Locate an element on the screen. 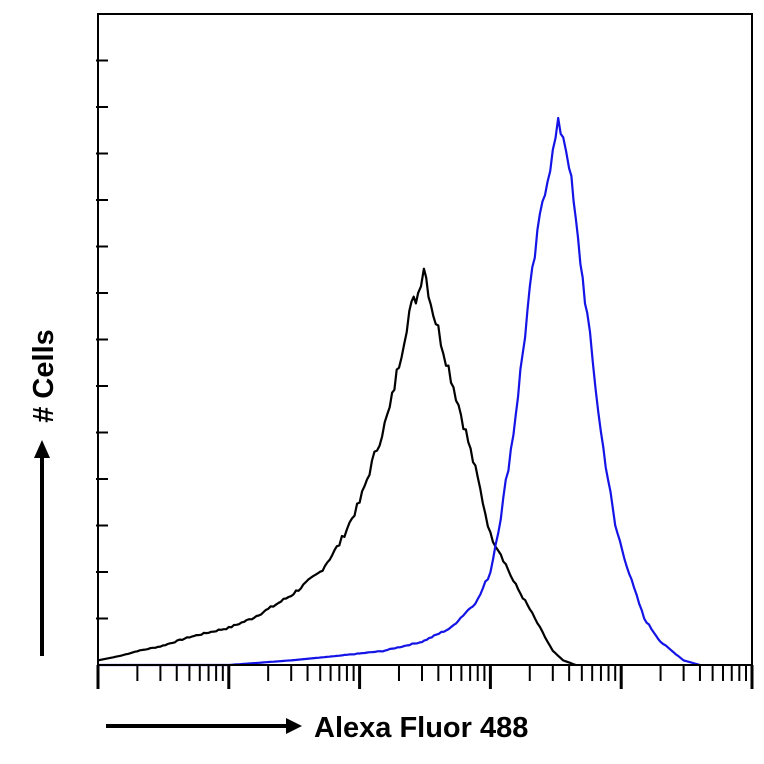 This screenshot has height=764, width=764. x-axis-label: Alexa Fluor 488 is located at coordinates (421, 728).